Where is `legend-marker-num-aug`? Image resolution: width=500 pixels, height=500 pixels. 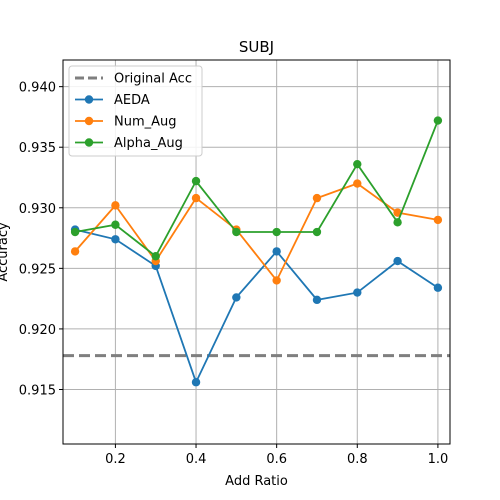
legend-marker-num-aug is located at coordinates (89, 121).